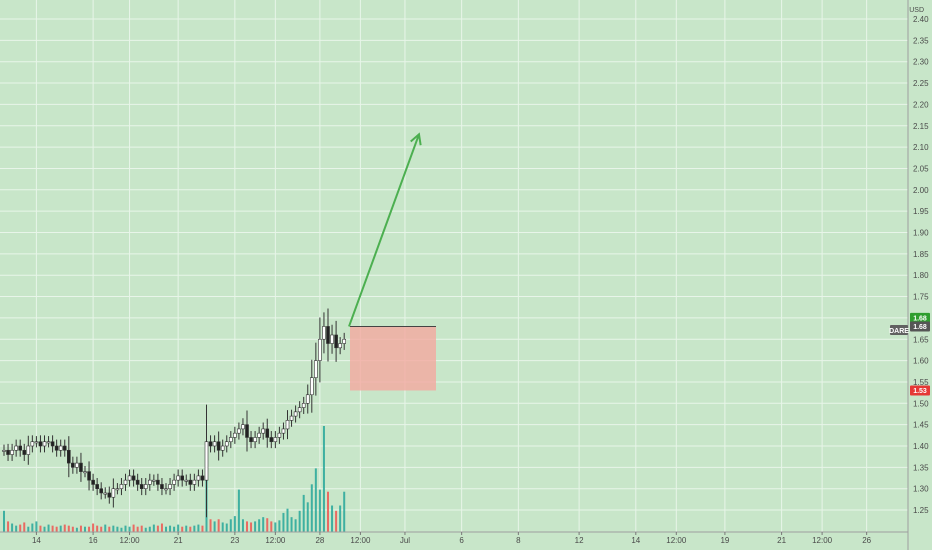 Image resolution: width=932 pixels, height=550 pixels. I want to click on drawing-tools, so click(392, 261).